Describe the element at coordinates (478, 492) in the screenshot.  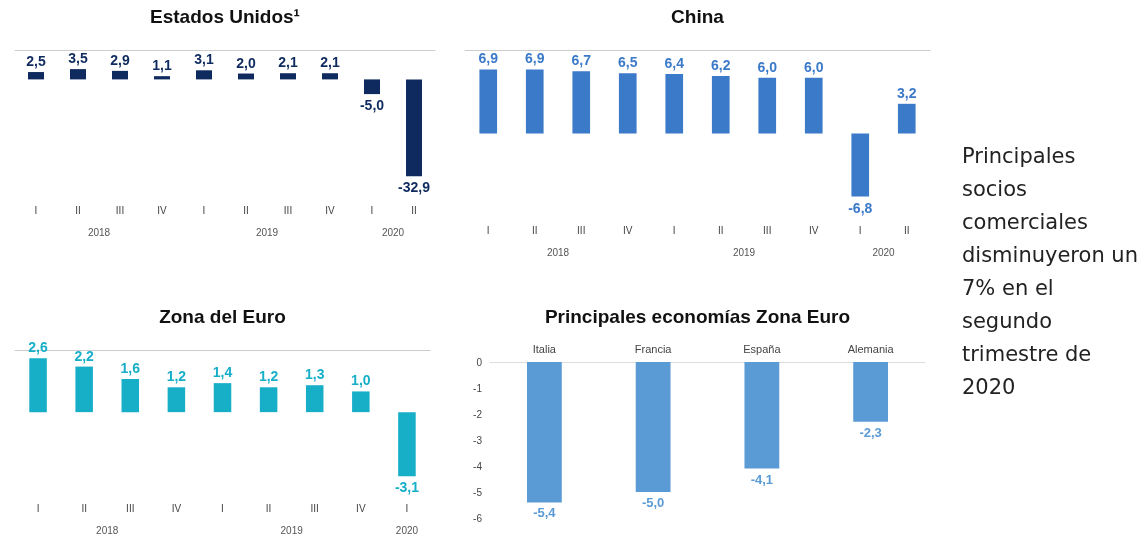
I see `y-tick-label: -5` at that location.